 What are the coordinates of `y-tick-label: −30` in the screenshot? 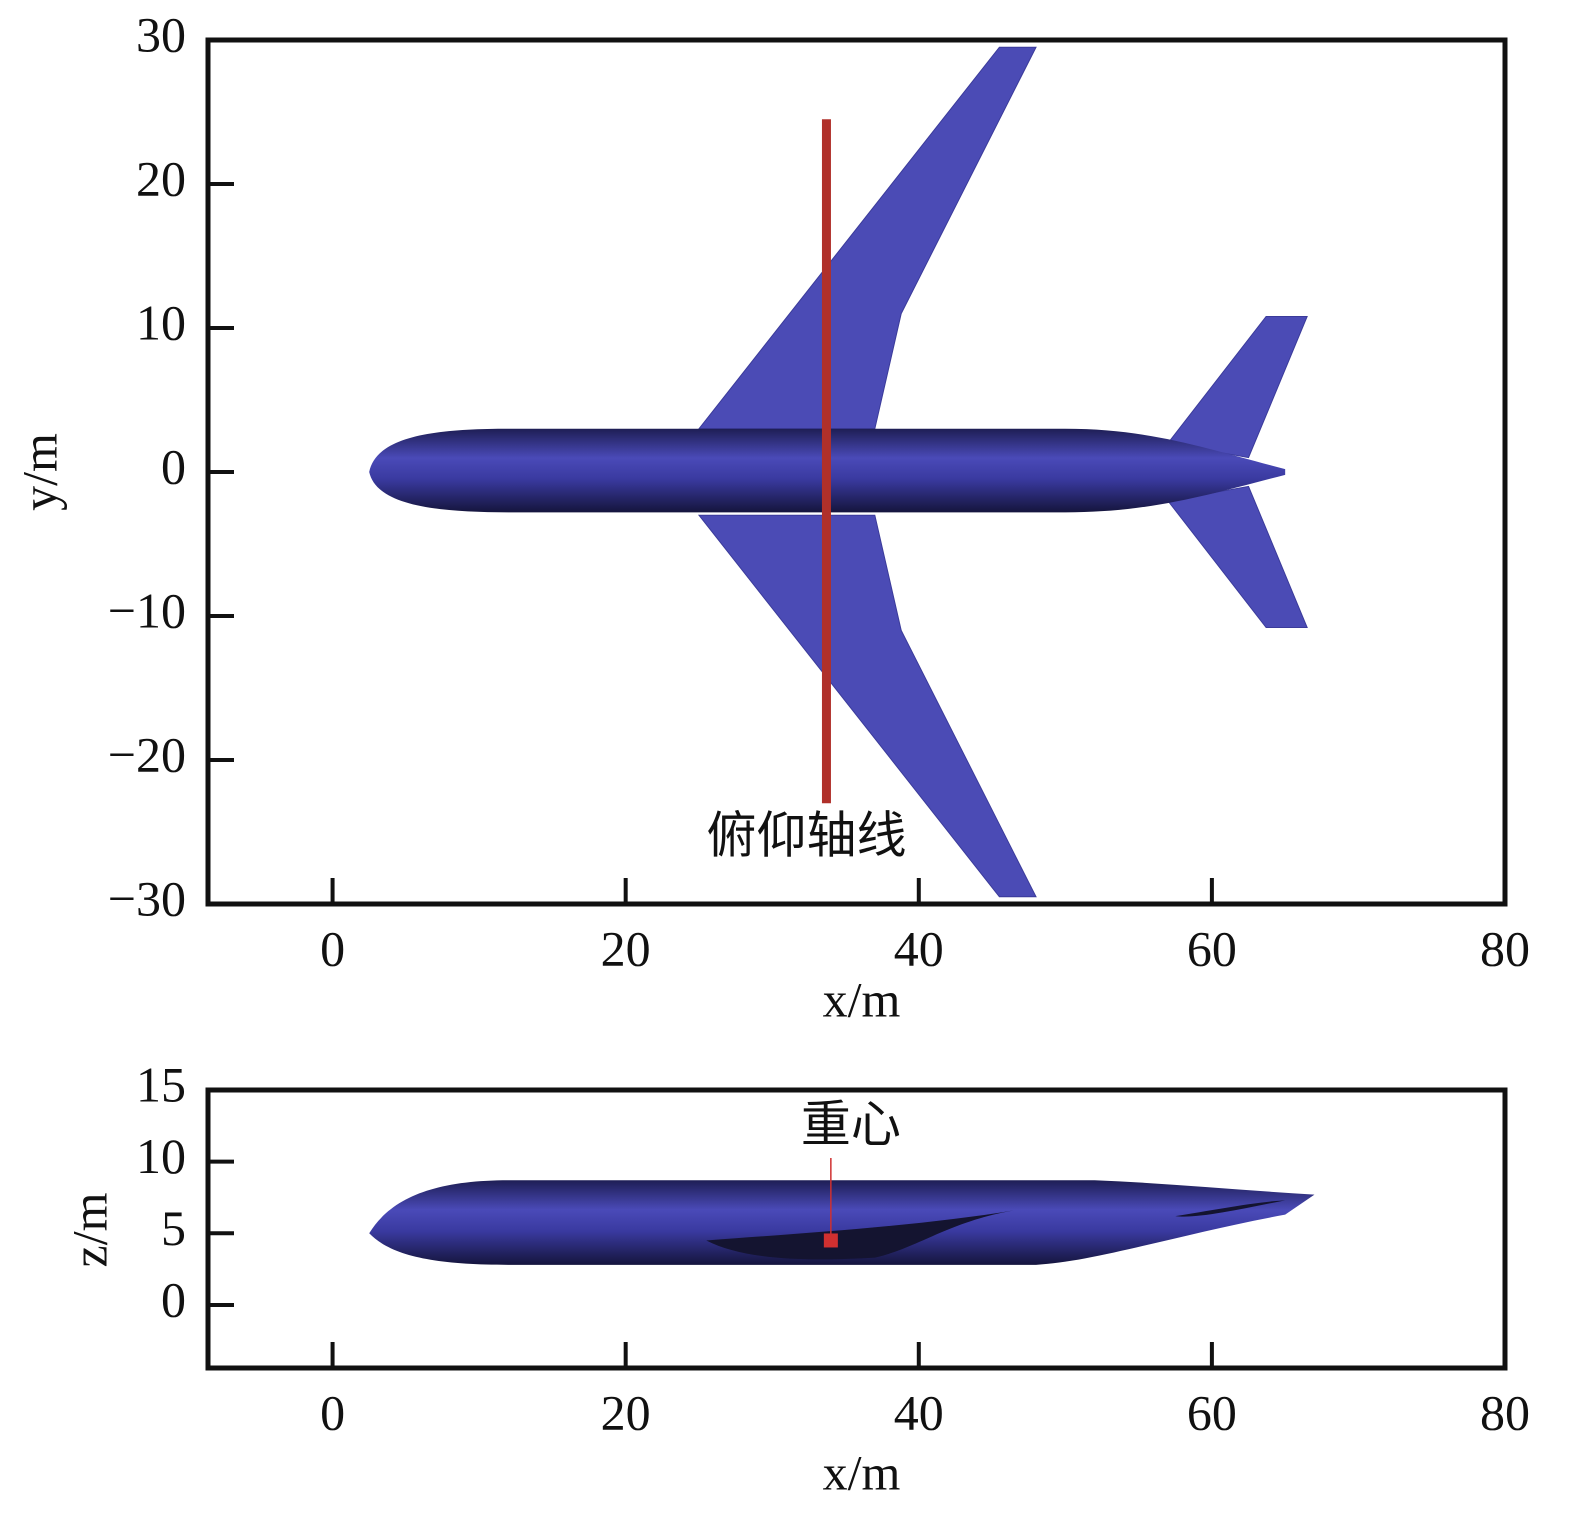 It's located at (147, 898).